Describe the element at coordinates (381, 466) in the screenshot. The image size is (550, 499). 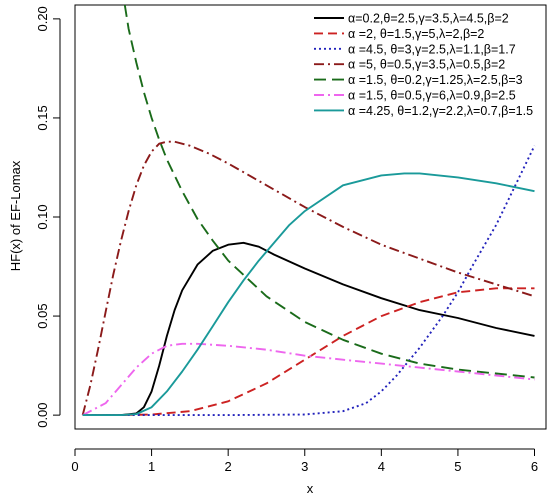
I see `x-tick-label: 4` at that location.